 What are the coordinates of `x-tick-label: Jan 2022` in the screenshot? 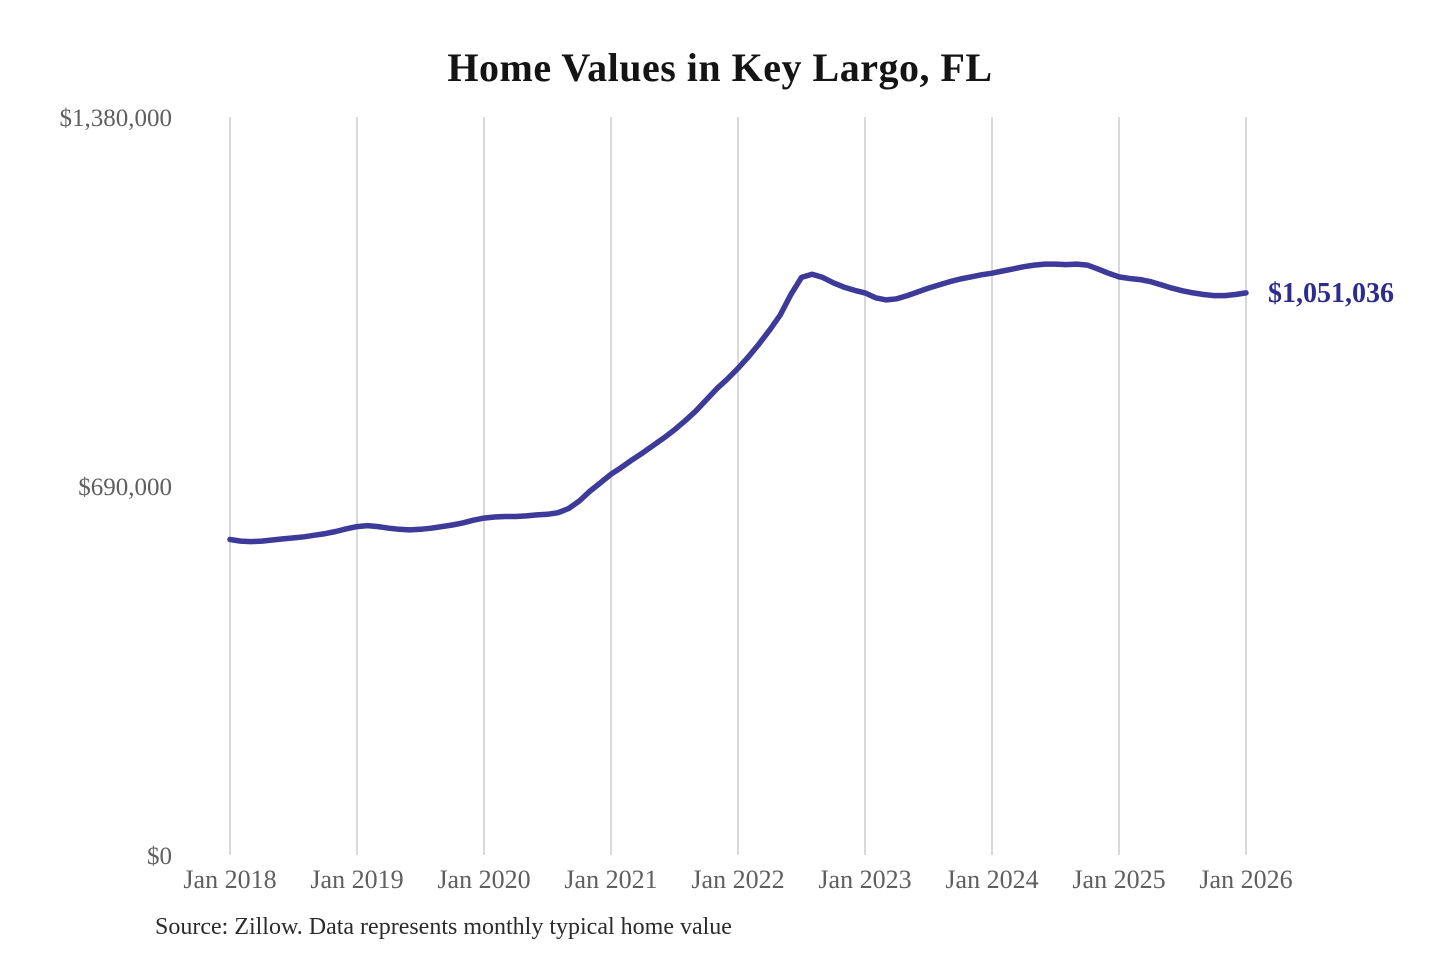 It's located at (737, 879).